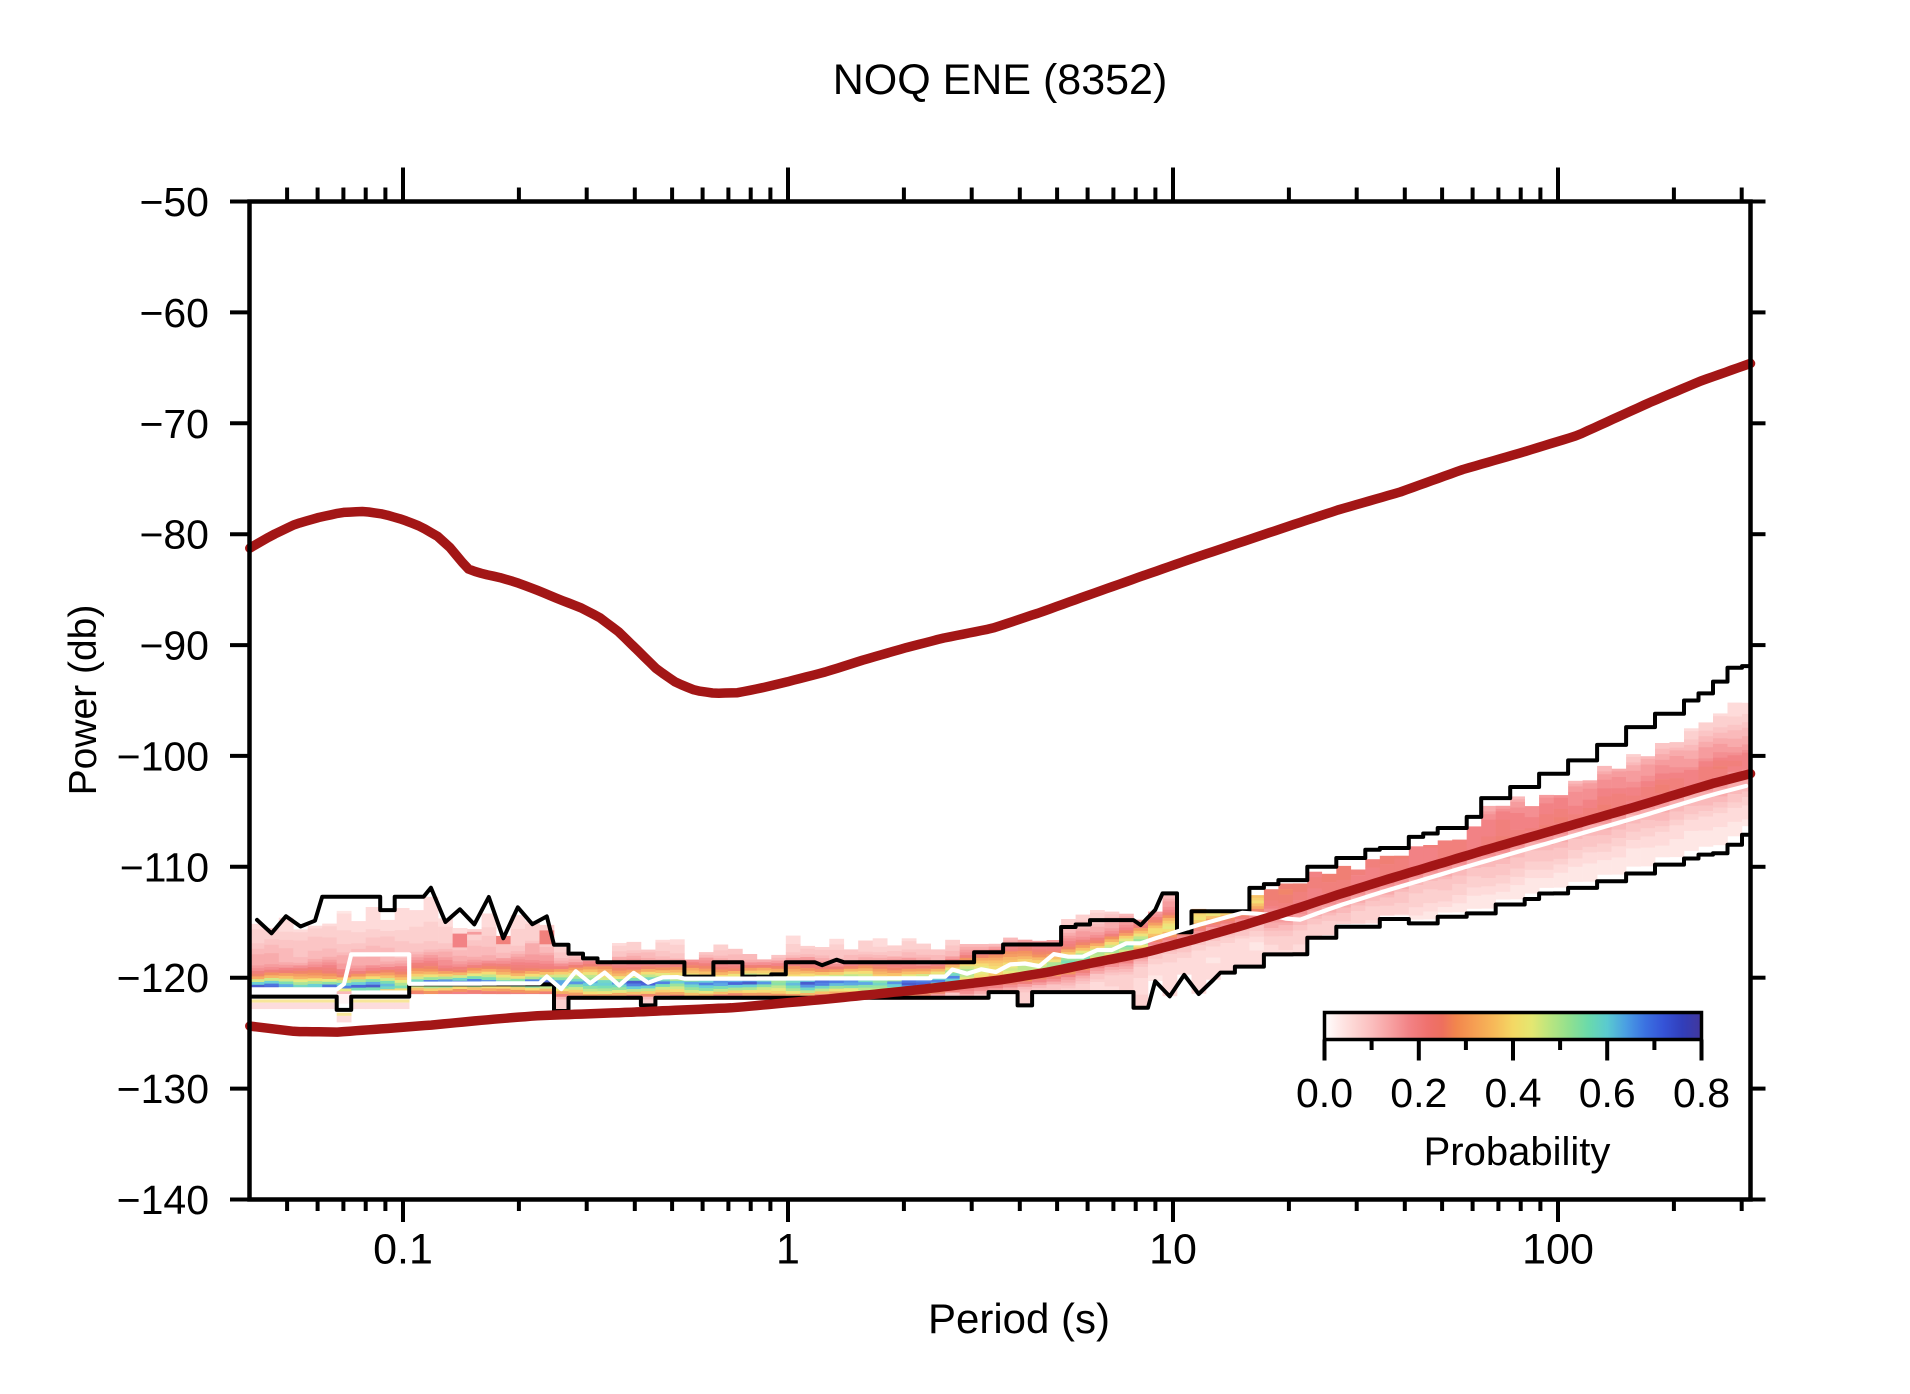 The image size is (1910, 1394). I want to click on svg-text: −80, so click(174, 535).